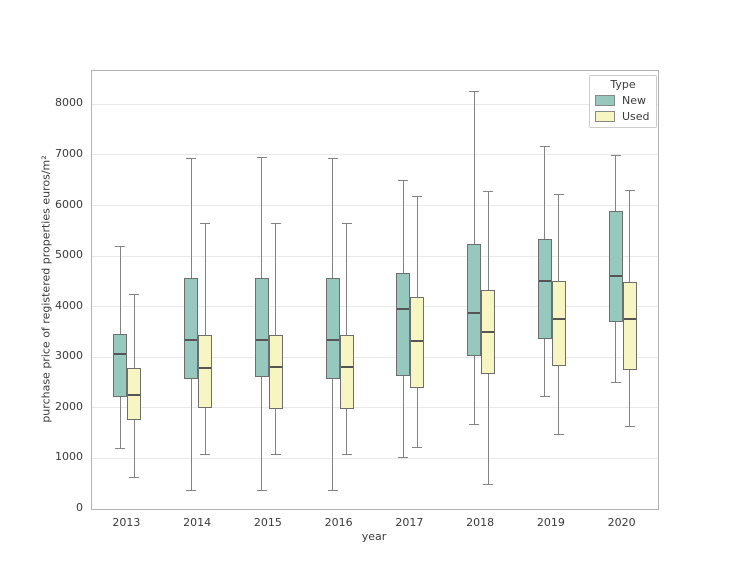 This screenshot has height=584, width=730. Describe the element at coordinates (636, 116) in the screenshot. I see `legend-label-used: Used` at that location.